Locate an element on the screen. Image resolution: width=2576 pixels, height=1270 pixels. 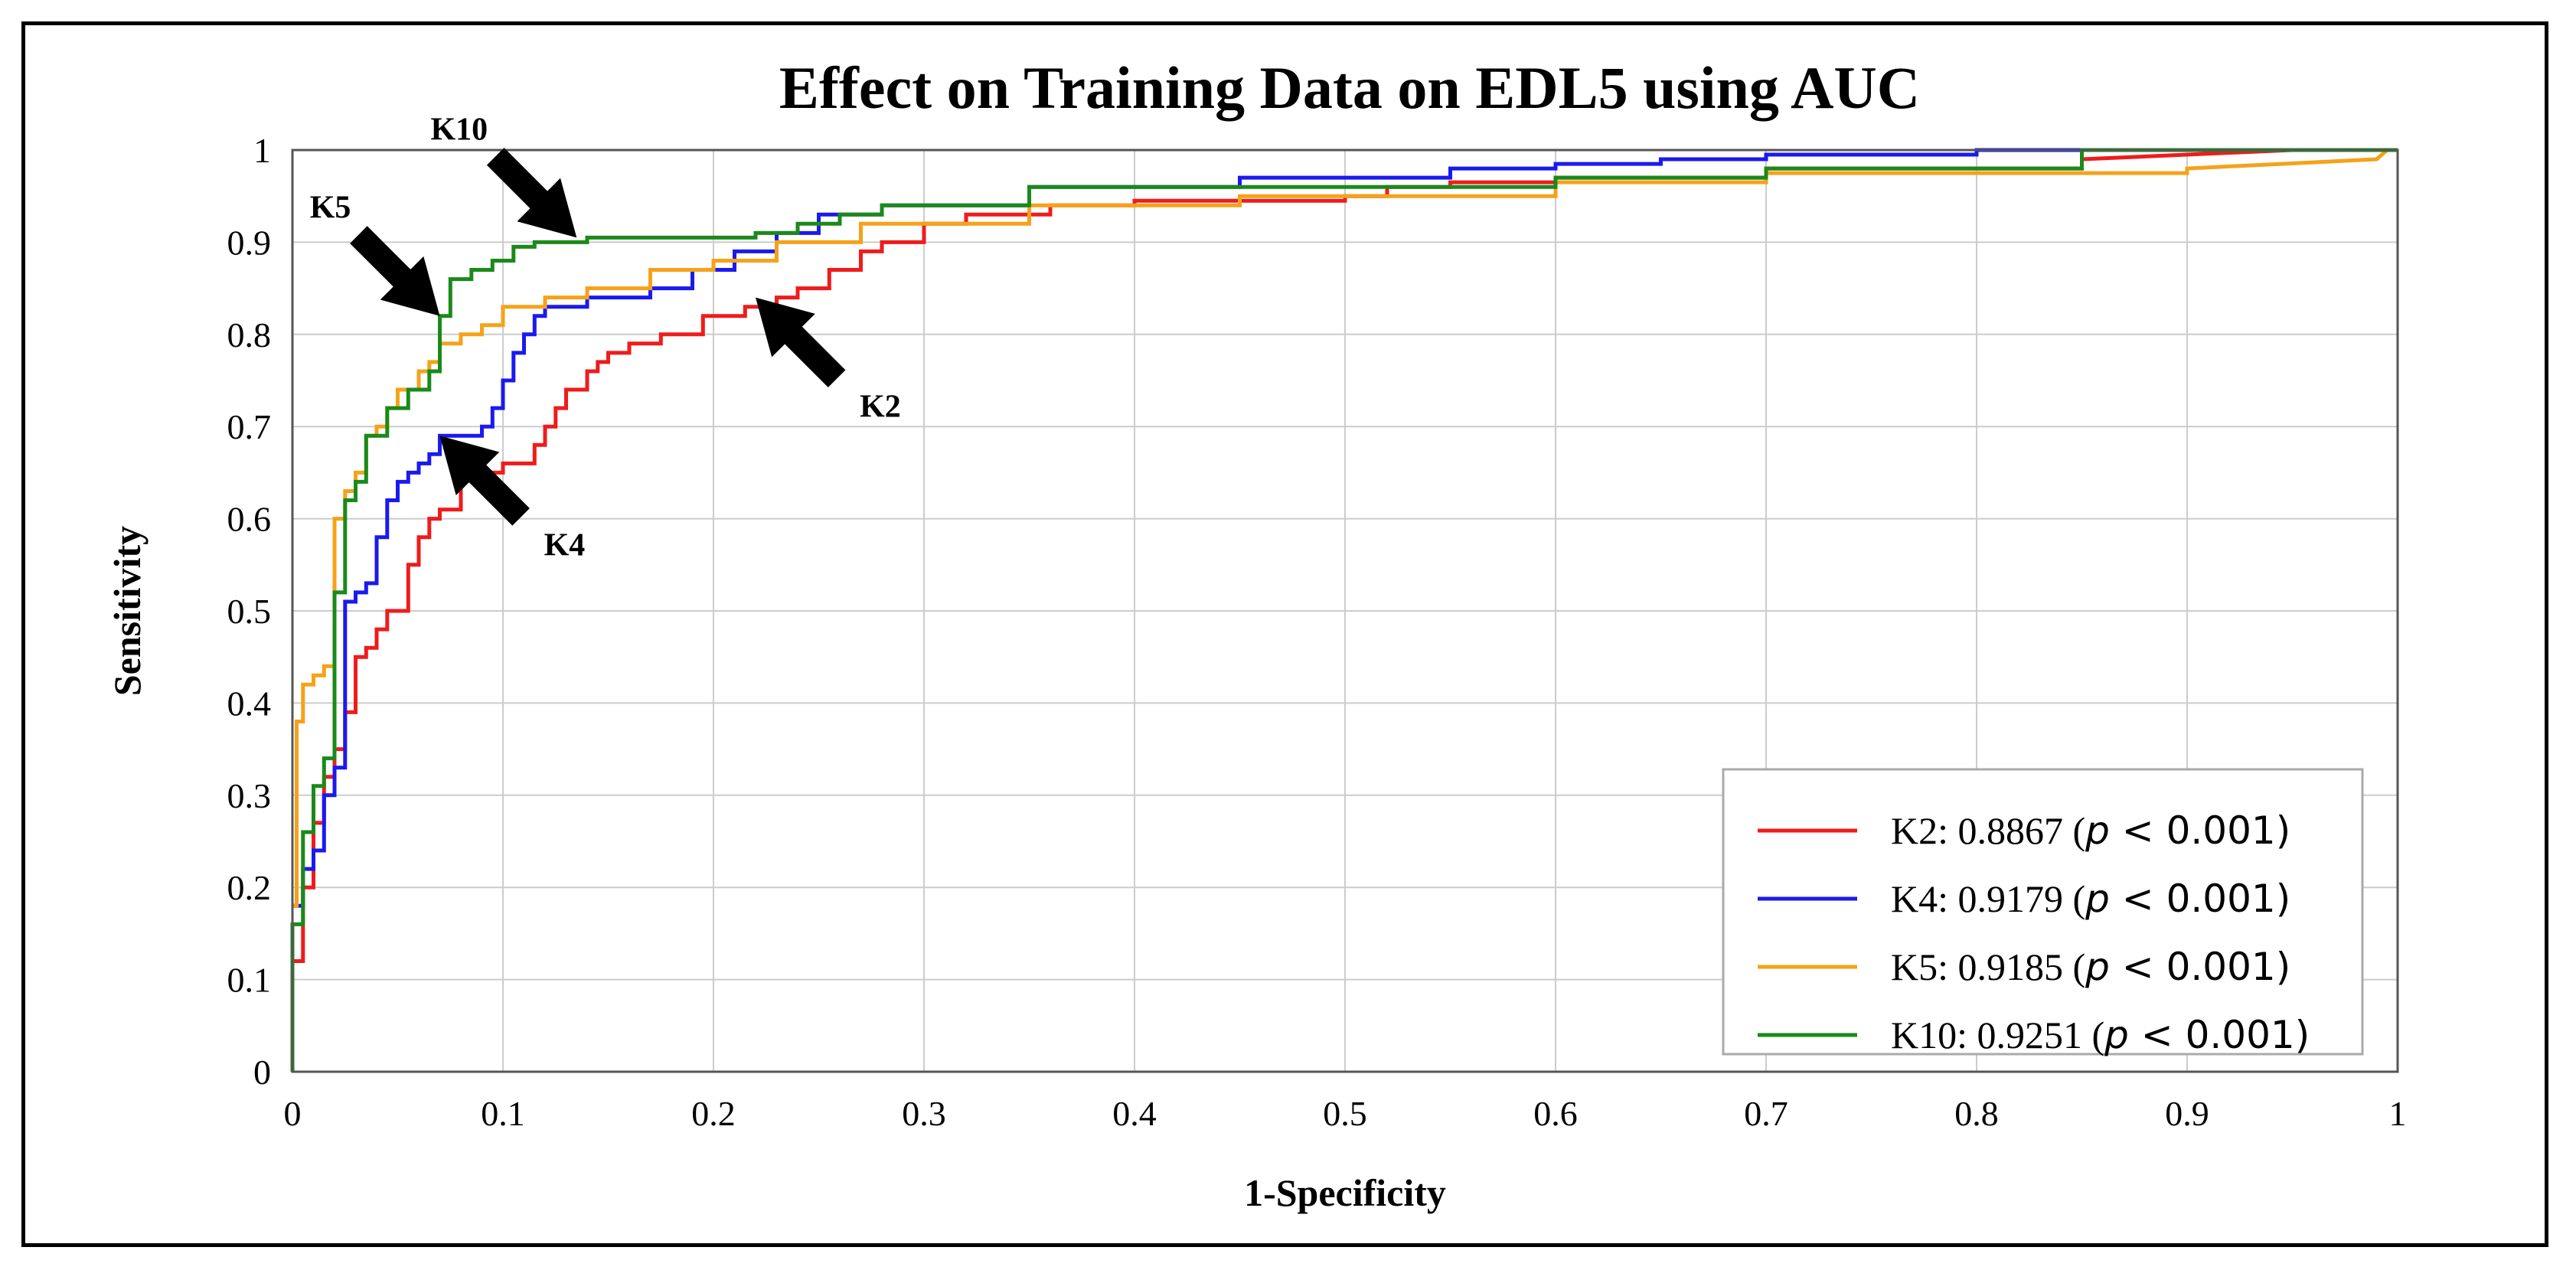
annotation-arrow-k4 is located at coordinates (484, 481).